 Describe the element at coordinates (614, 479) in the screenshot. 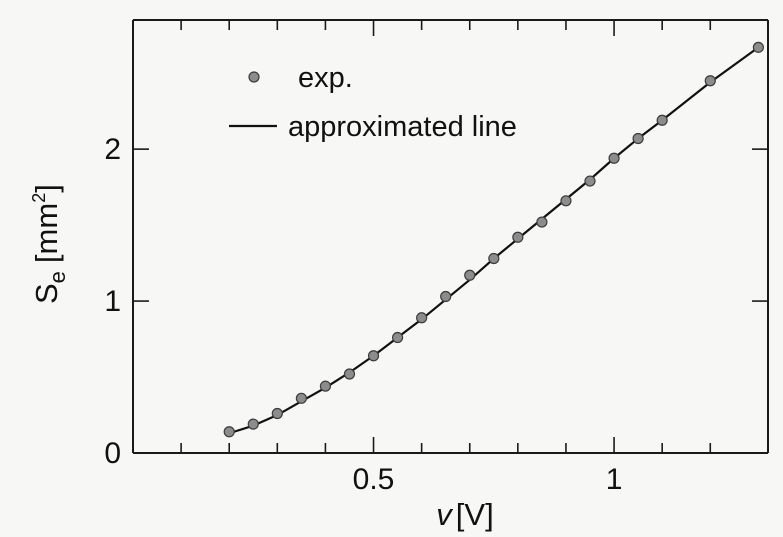

I see `x-tick-label: 1` at that location.